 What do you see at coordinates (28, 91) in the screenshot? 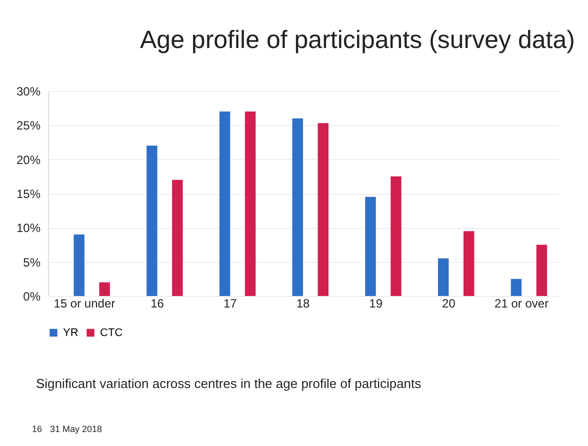
I see `y-tick-label: 30%` at bounding box center [28, 91].